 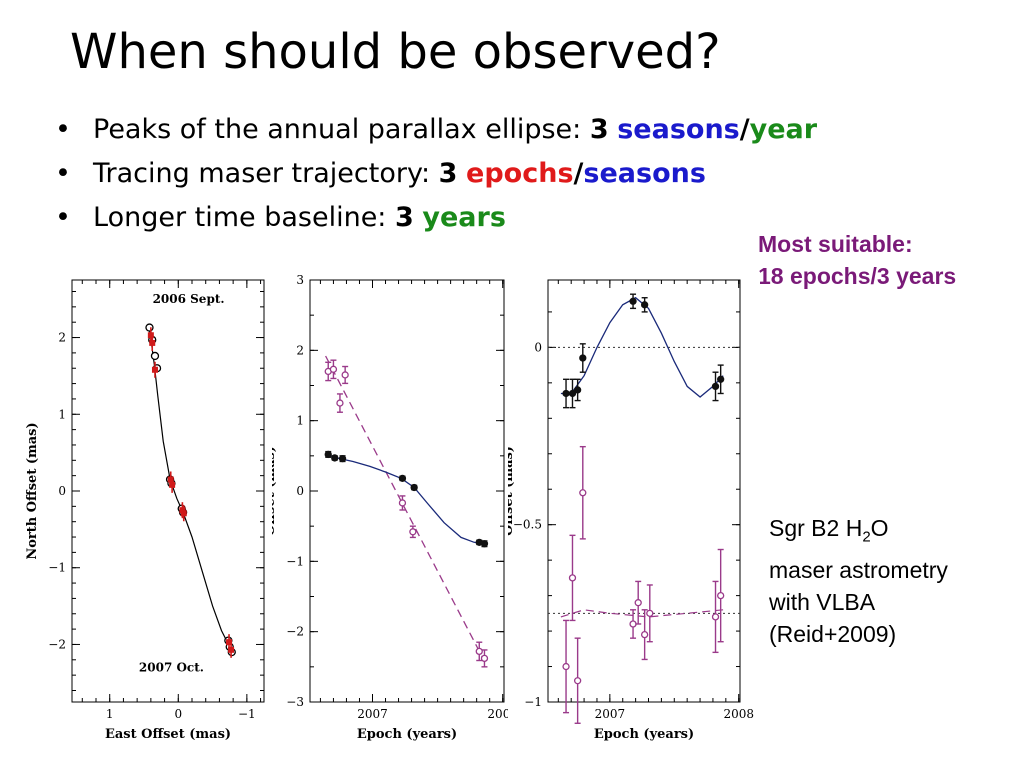 What do you see at coordinates (833, 633) in the screenshot?
I see `caption-line-4: (Reid+2009)` at bounding box center [833, 633].